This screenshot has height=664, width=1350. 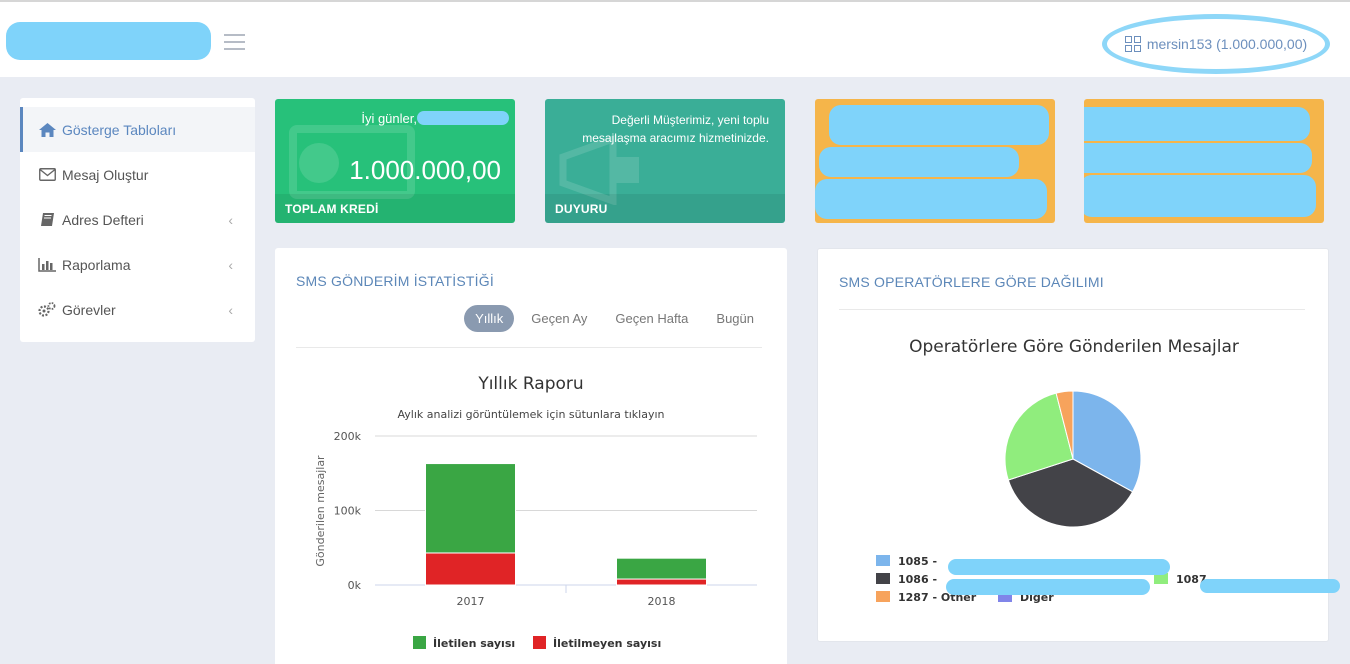 What do you see at coordinates (395, 208) in the screenshot?
I see `credit-label: TOPLAM KREDİ` at bounding box center [395, 208].